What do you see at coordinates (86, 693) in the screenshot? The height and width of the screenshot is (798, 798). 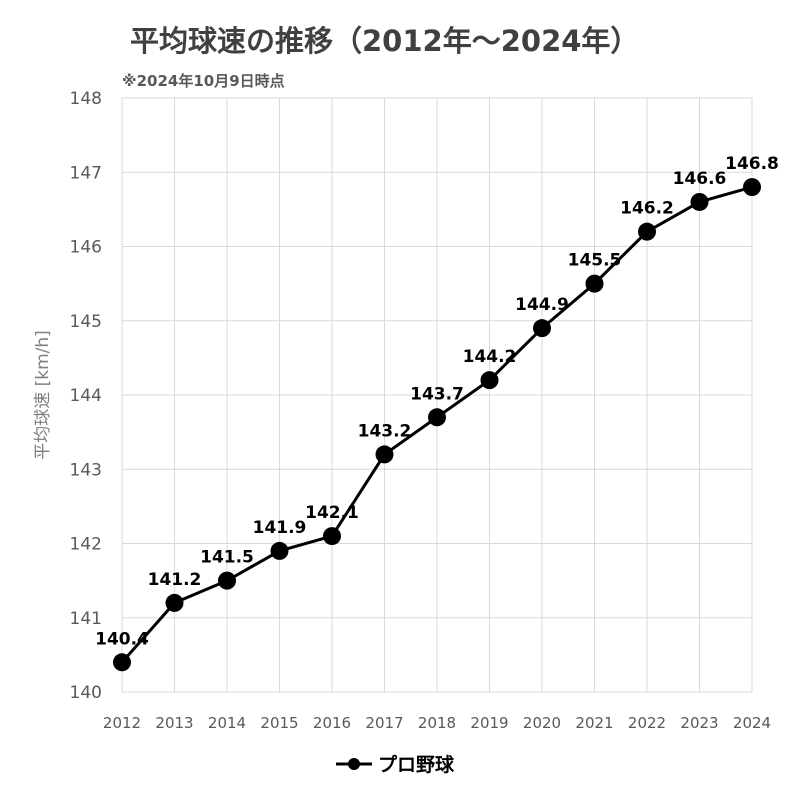 I see `y-tick-label: 140` at bounding box center [86, 693].